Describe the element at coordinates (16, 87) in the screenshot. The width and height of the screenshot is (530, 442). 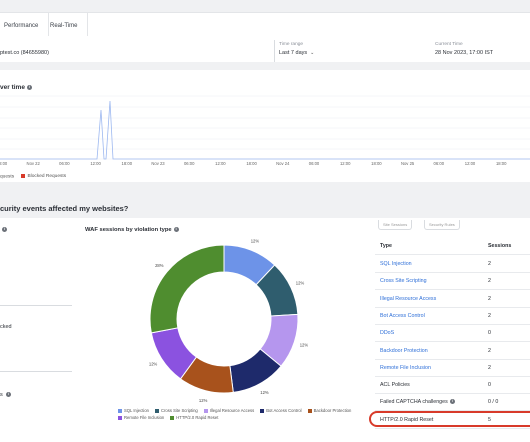
I see `chart-title: ver time i` at that location.